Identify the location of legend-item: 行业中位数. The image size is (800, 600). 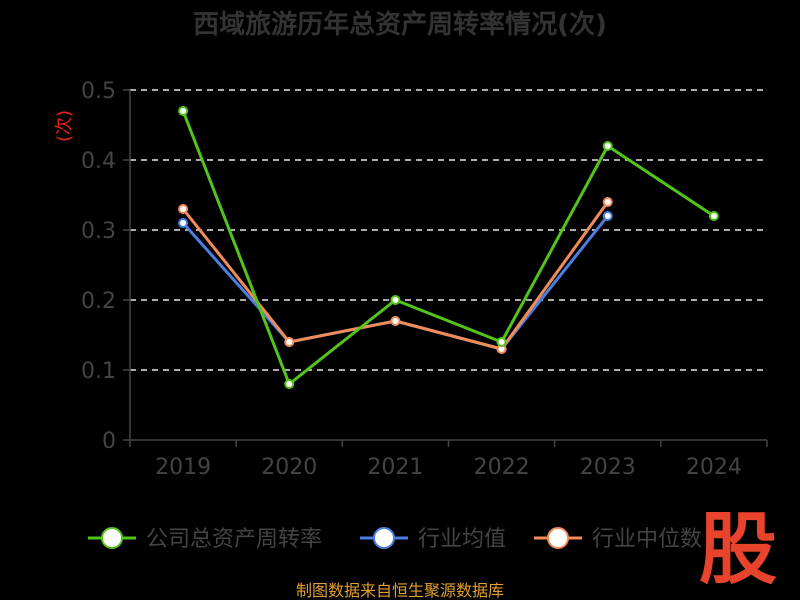
(618, 539).